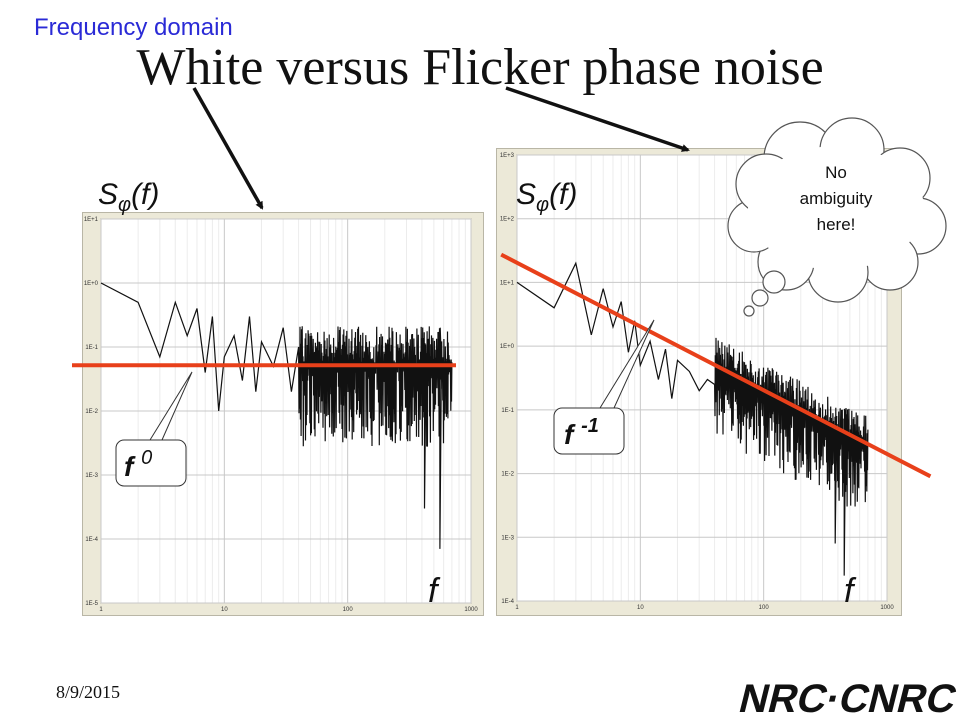  Describe the element at coordinates (171, 406) in the screenshot. I see `left-callout-pointer` at that location.